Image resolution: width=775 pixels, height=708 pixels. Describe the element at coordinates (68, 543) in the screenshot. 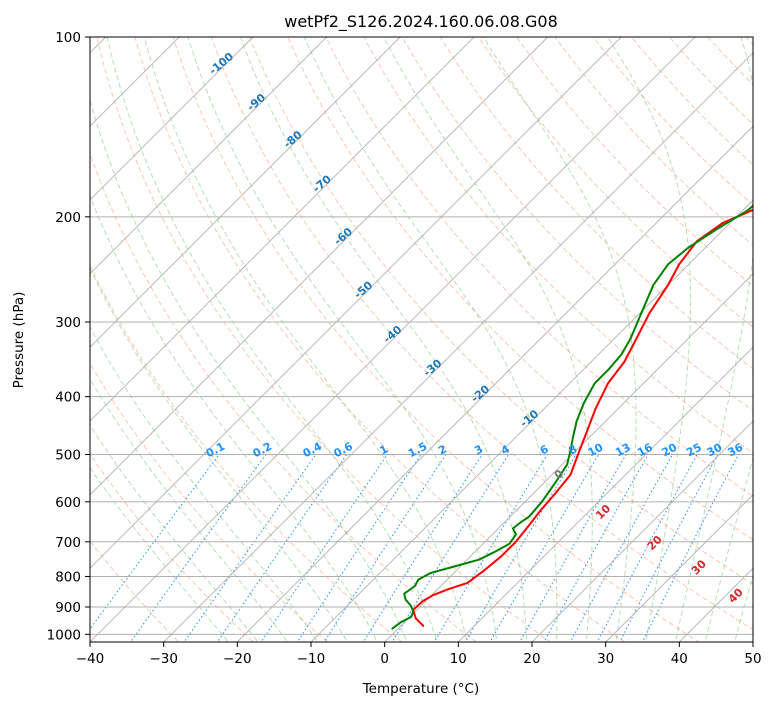

I see `y-tick-label: 700` at that location.